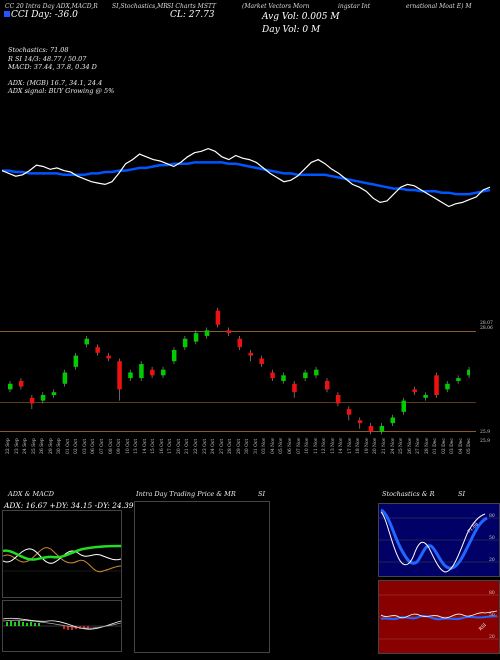 The image size is (500, 660). What do you see at coordinates (239, 446) in the screenshot?
I see `date-label: 29 Oct` at bounding box center [239, 446].